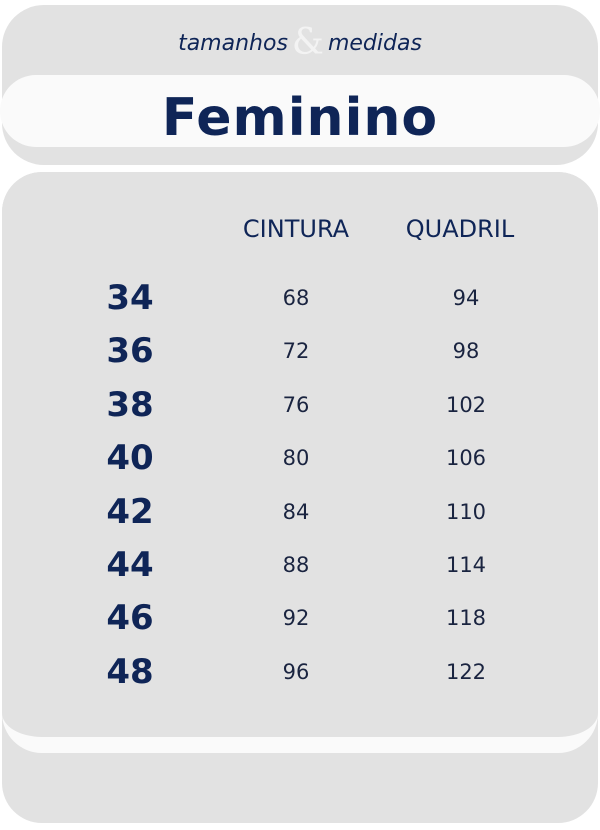 The image size is (600, 830). What do you see at coordinates (466, 458) in the screenshot?
I see `quadril-value: 106` at bounding box center [466, 458].